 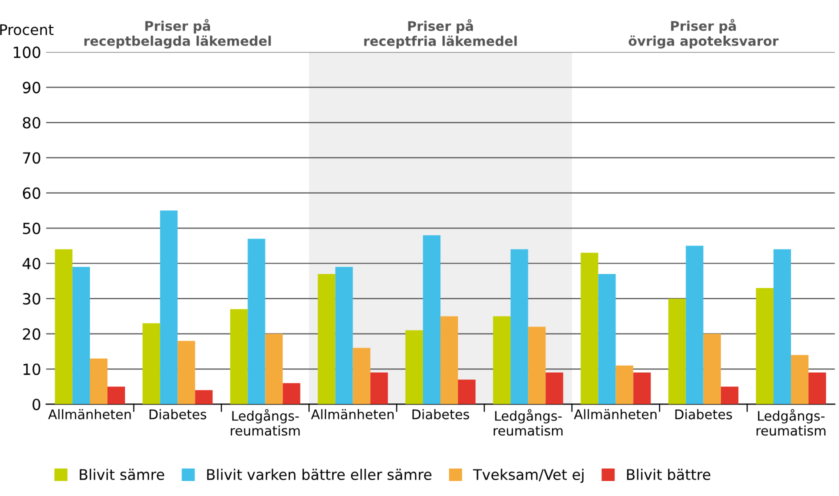 What do you see at coordinates (36, 404) in the screenshot?
I see `y-tick-label: 0` at bounding box center [36, 404].